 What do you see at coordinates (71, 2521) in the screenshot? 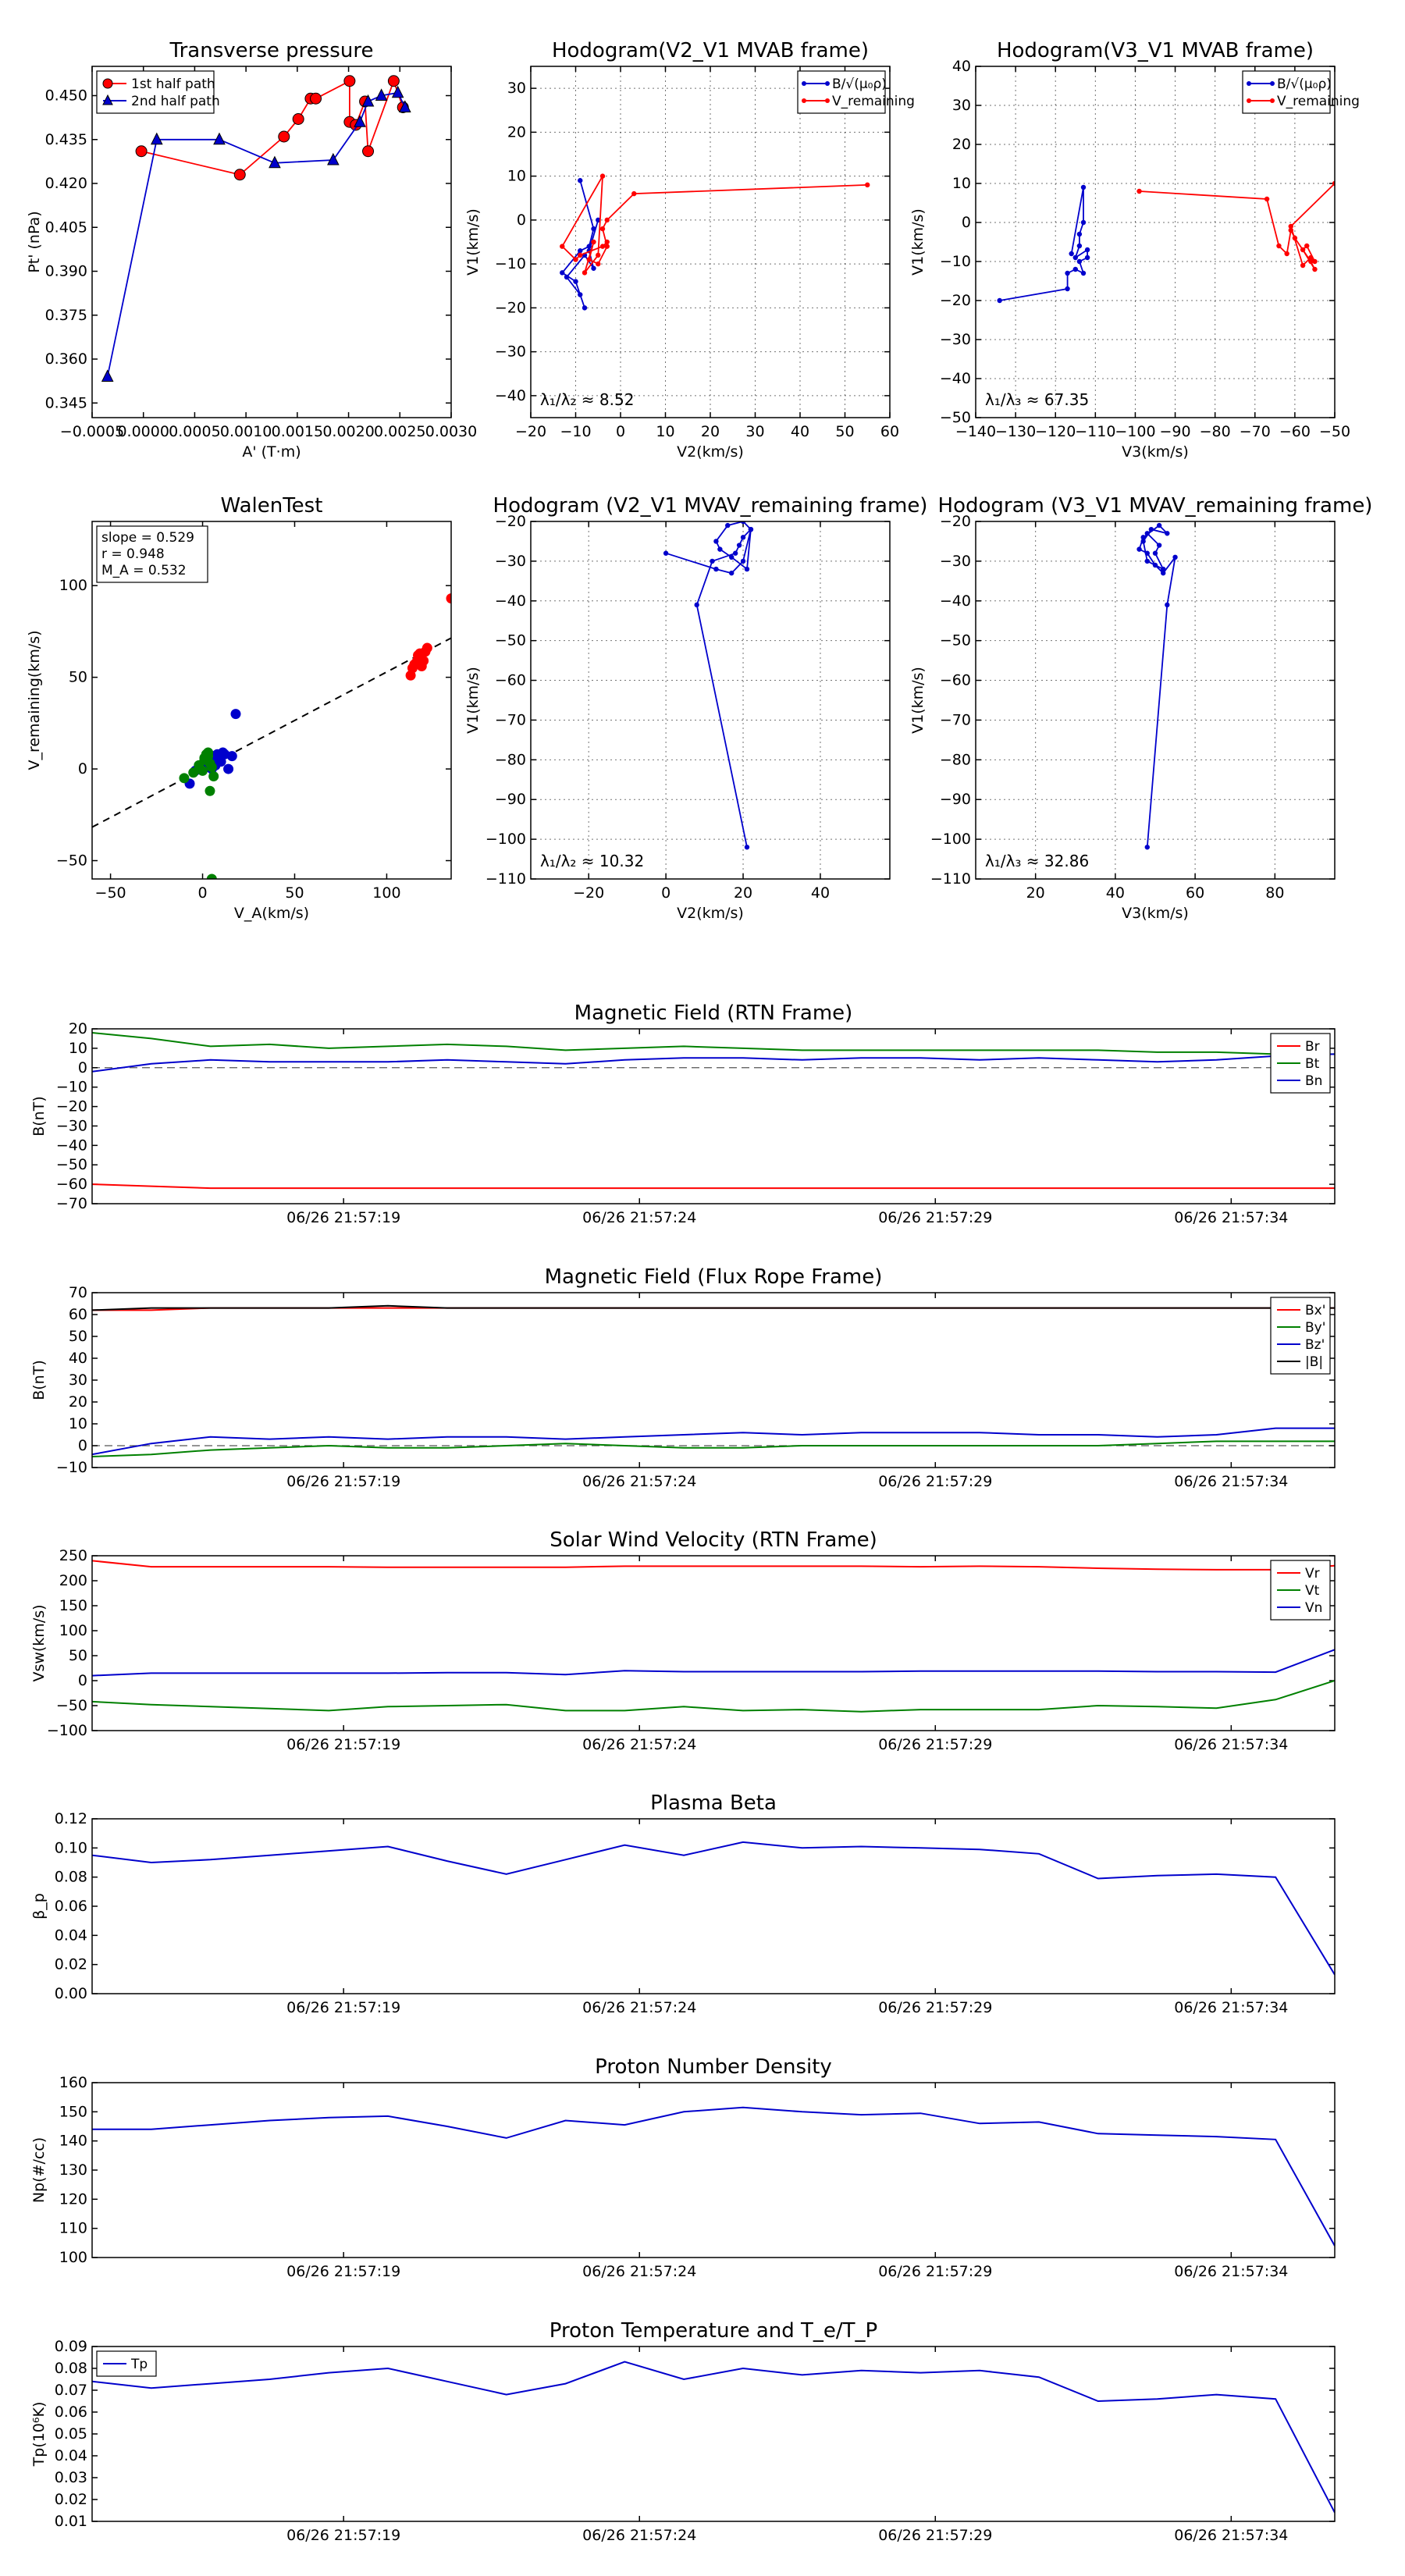
I see `y-tick-label: 0.01` at bounding box center [71, 2521].